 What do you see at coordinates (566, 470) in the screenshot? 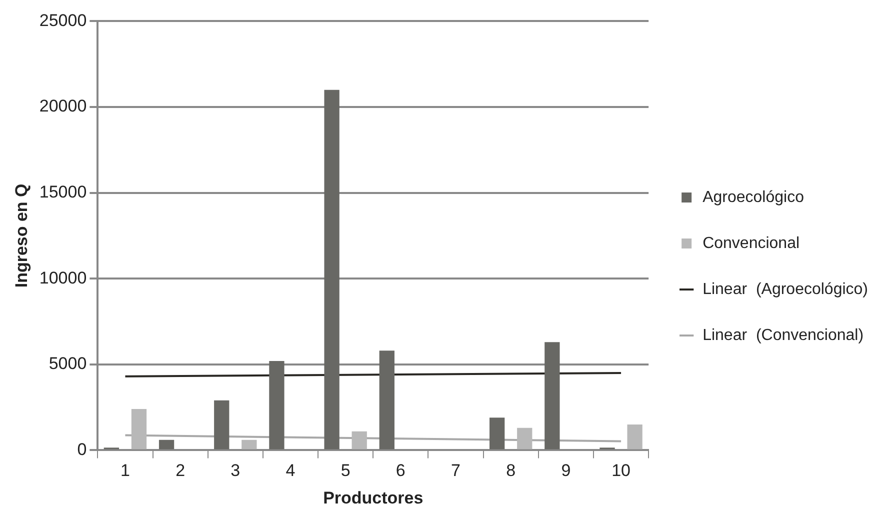
I see `x-tick-label: 9` at bounding box center [566, 470].